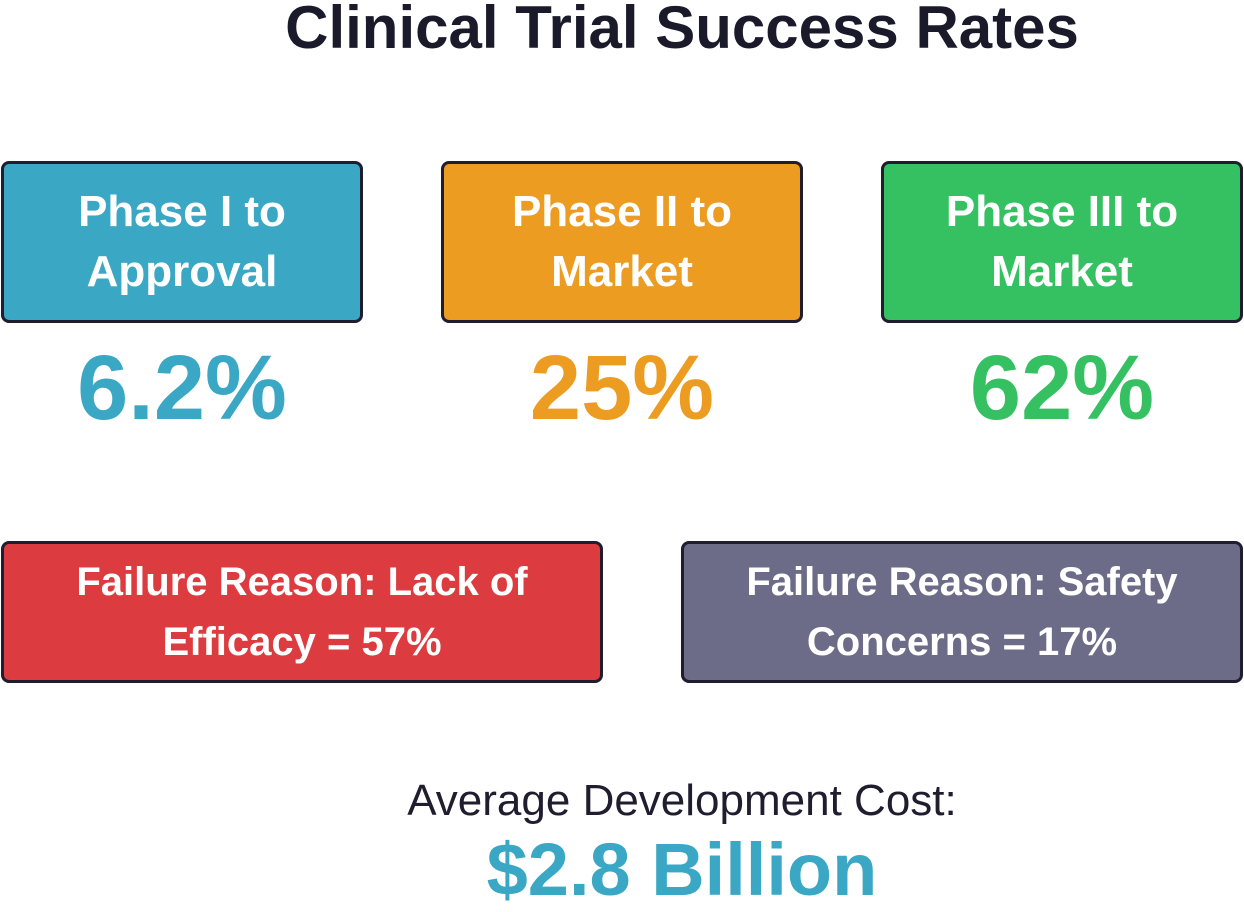 This screenshot has width=1244, height=912. What do you see at coordinates (682, 800) in the screenshot?
I see `cost-label: Average Development Cost:` at bounding box center [682, 800].